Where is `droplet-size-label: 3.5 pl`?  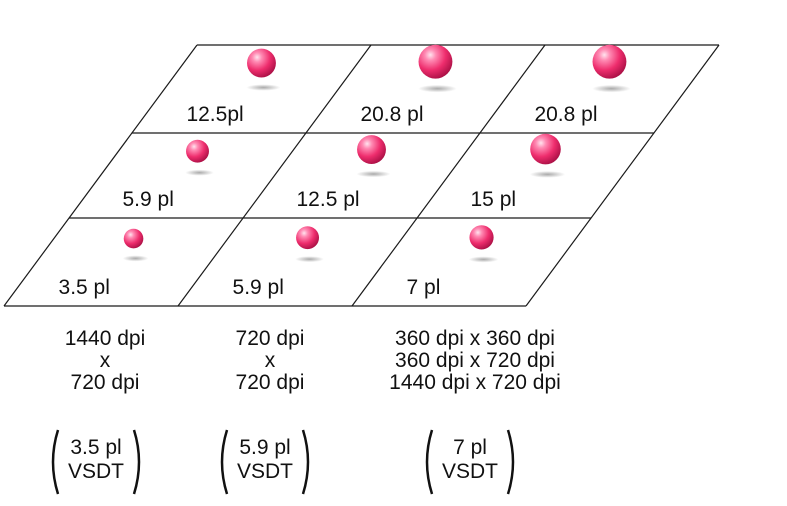 droplet-size-label: 3.5 pl is located at coordinates (84, 287).